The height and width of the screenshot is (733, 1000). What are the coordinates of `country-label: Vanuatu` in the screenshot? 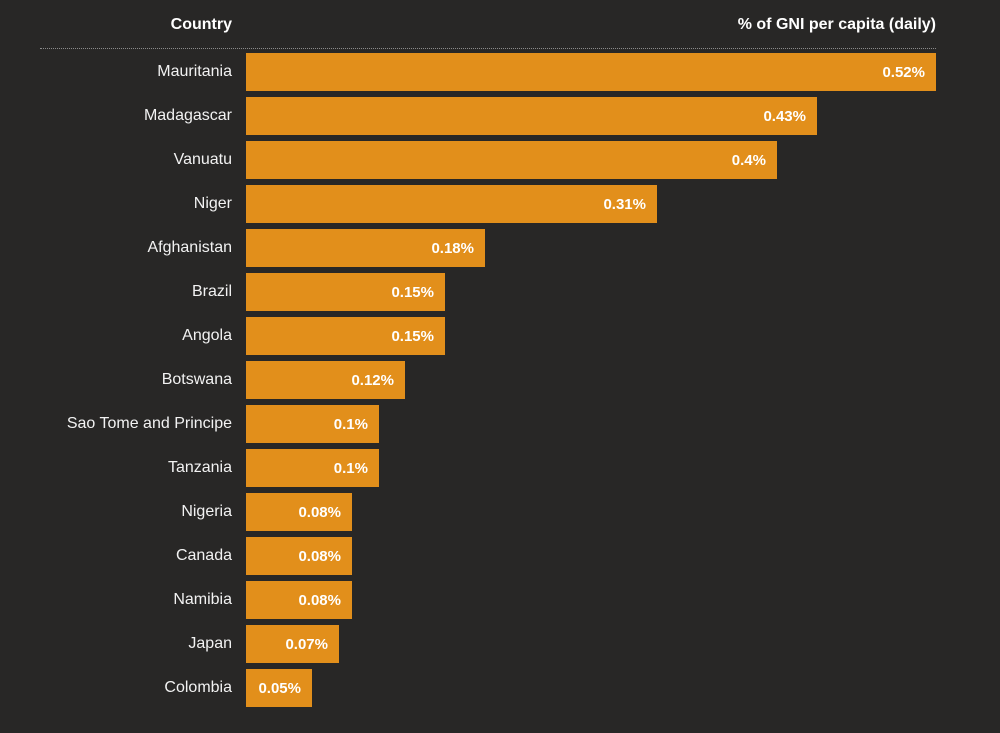 It's located at (202, 159).